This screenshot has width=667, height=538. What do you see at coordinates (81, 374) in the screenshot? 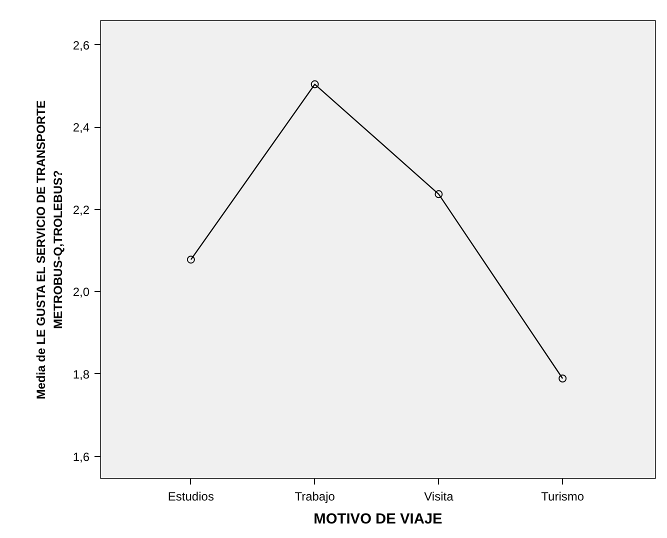
I see `y-tick-label: 1,8` at bounding box center [81, 374].